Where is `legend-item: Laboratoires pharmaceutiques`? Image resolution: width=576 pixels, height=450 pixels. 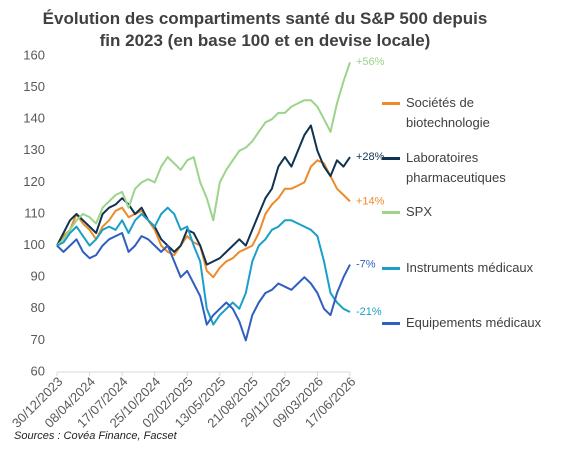
legend-item: Laboratoires pharmaceutiques is located at coordinates (474, 168).